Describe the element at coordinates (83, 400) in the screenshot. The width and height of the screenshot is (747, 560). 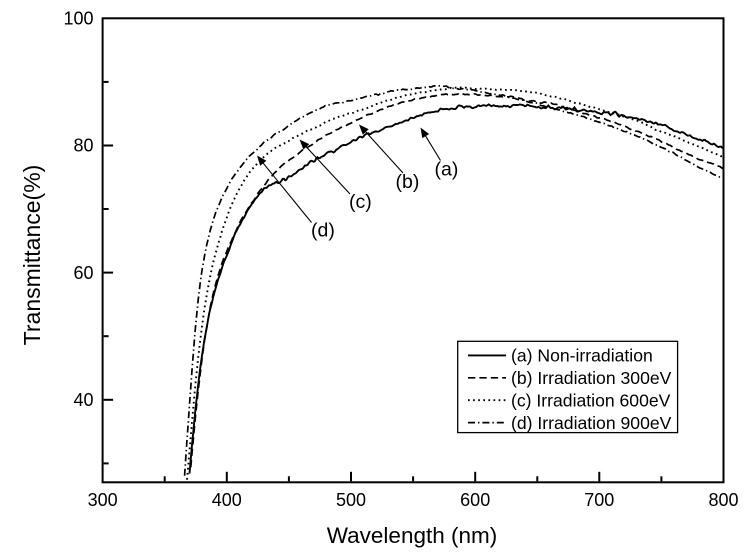
I see `svg-text: 40` at that location.